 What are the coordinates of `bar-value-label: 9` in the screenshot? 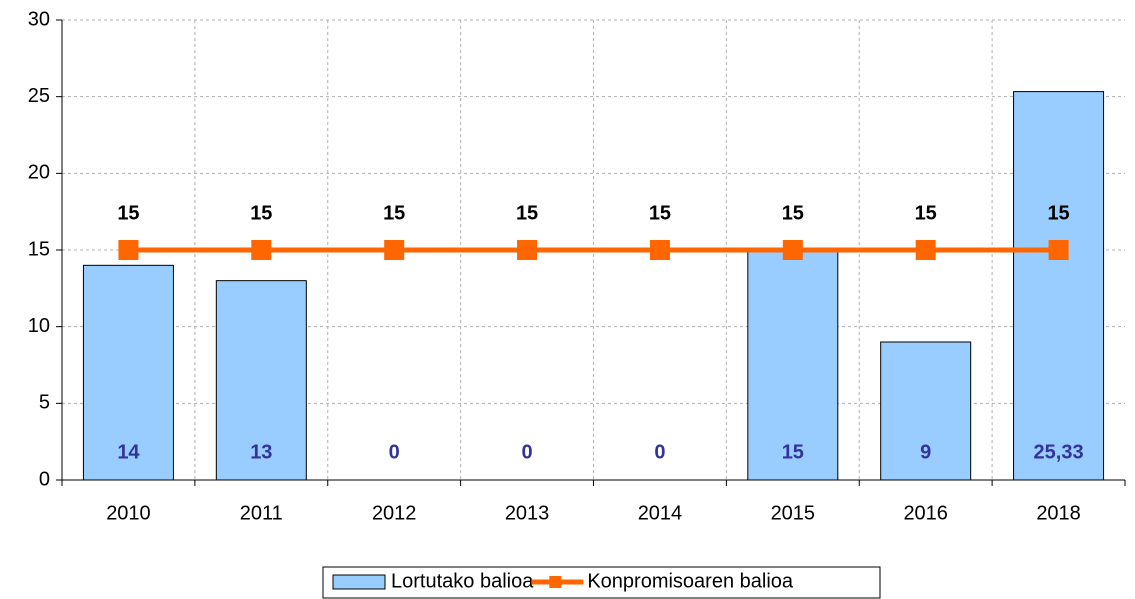 It's located at (925, 452).